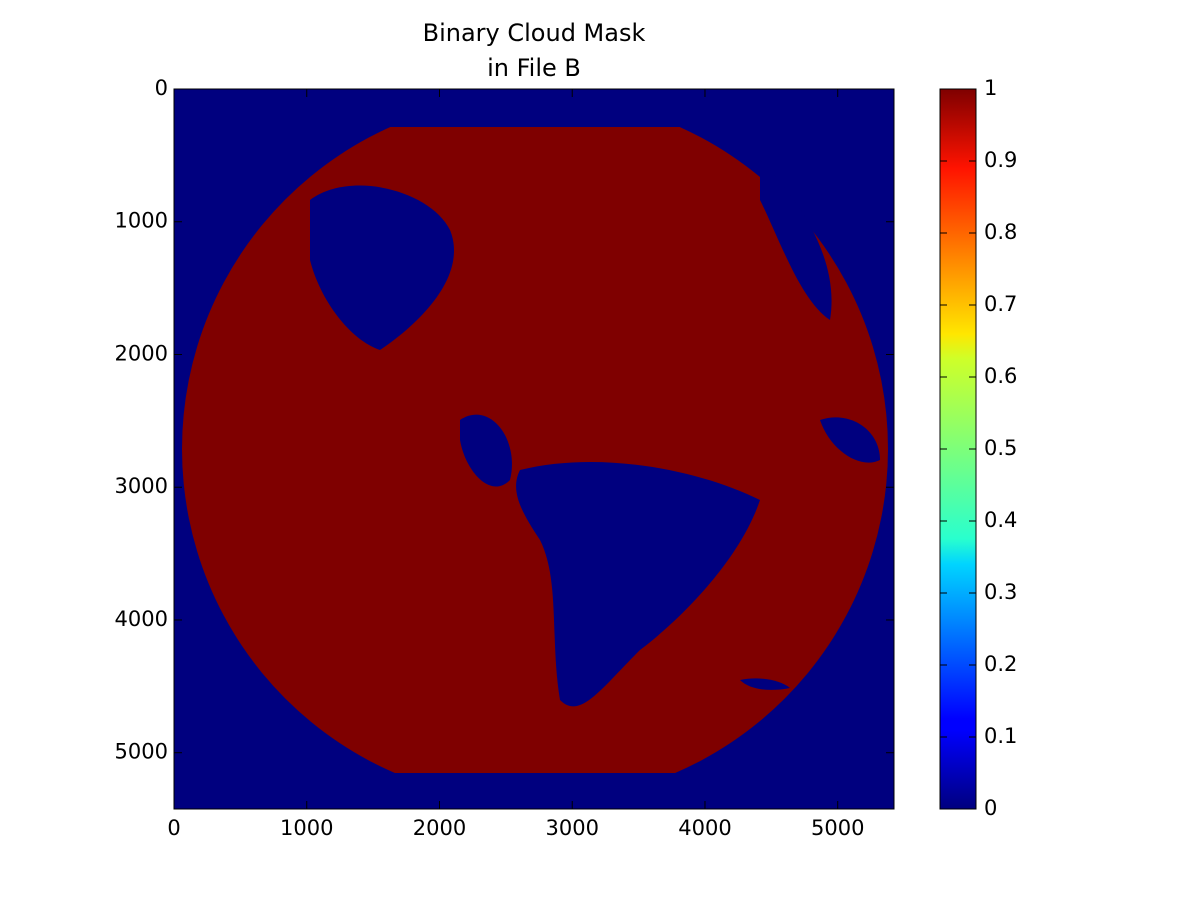 The width and height of the screenshot is (1200, 900). I want to click on colorbar-tick-label: 0.7, so click(1000, 304).